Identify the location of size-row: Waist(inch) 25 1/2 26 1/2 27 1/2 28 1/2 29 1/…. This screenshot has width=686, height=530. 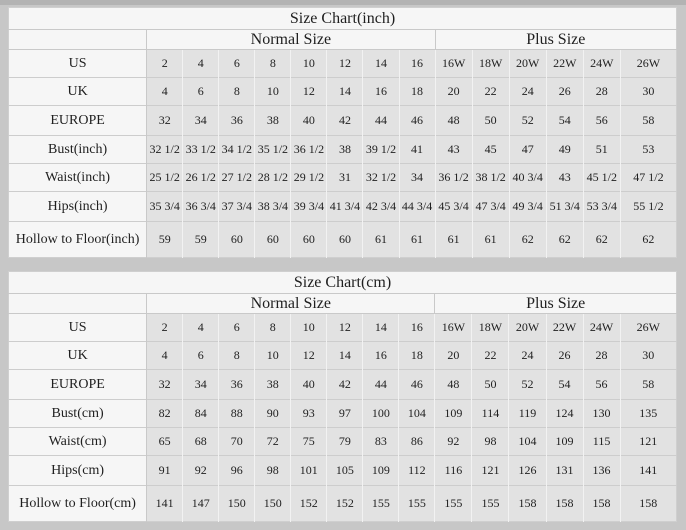
(342, 177).